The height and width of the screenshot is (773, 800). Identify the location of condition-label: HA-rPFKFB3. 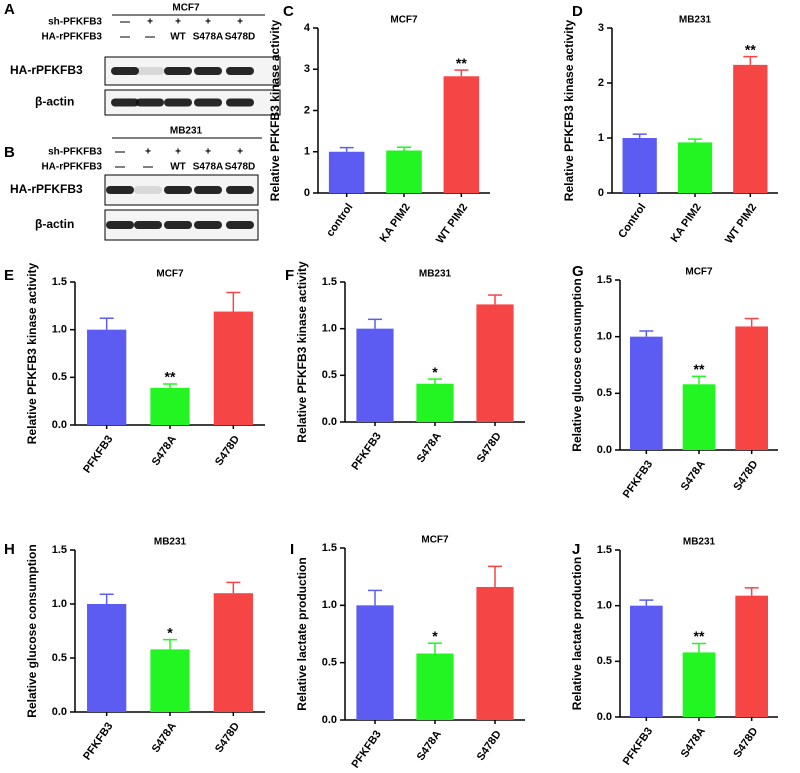
(71, 37).